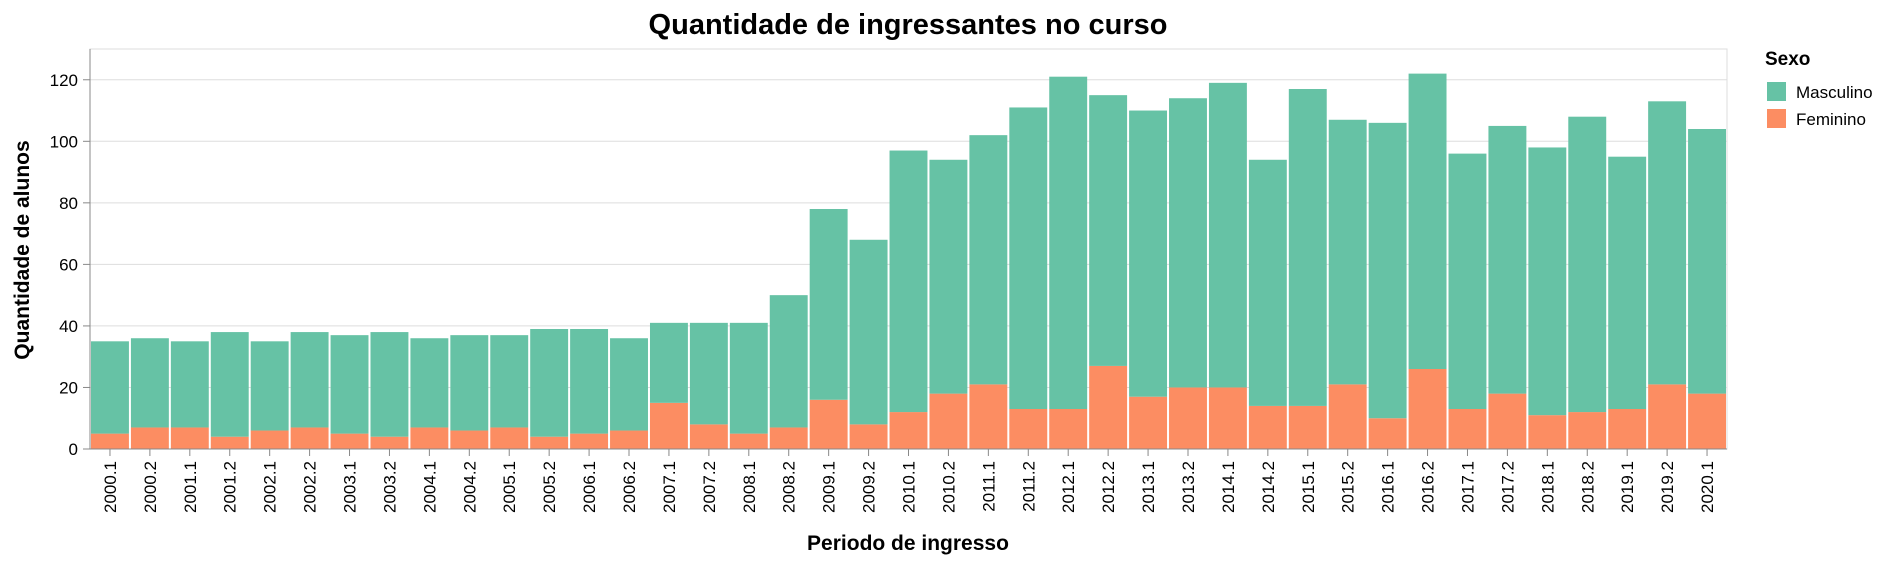  Describe the element at coordinates (829, 487) in the screenshot. I see `x-tick-label: 2009.1` at that location.